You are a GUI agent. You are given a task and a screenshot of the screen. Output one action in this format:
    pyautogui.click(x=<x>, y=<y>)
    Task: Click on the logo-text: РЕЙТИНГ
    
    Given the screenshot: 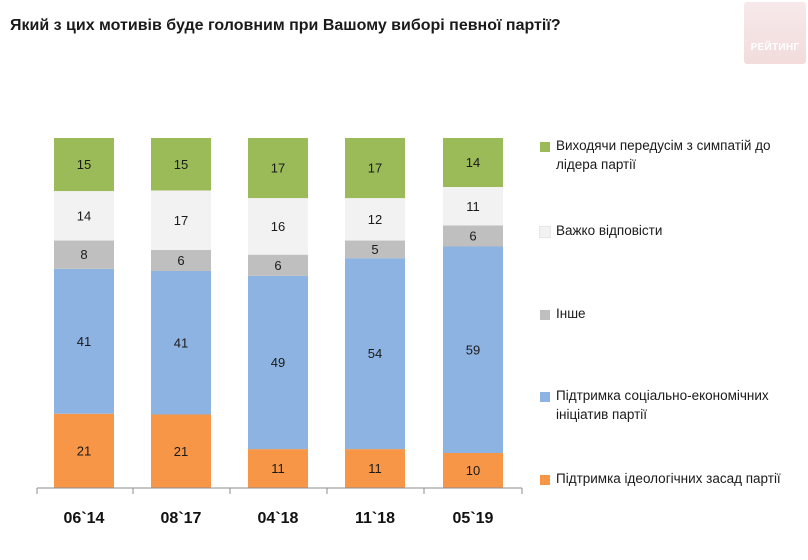 What is the action you would take?
    pyautogui.click(x=775, y=47)
    